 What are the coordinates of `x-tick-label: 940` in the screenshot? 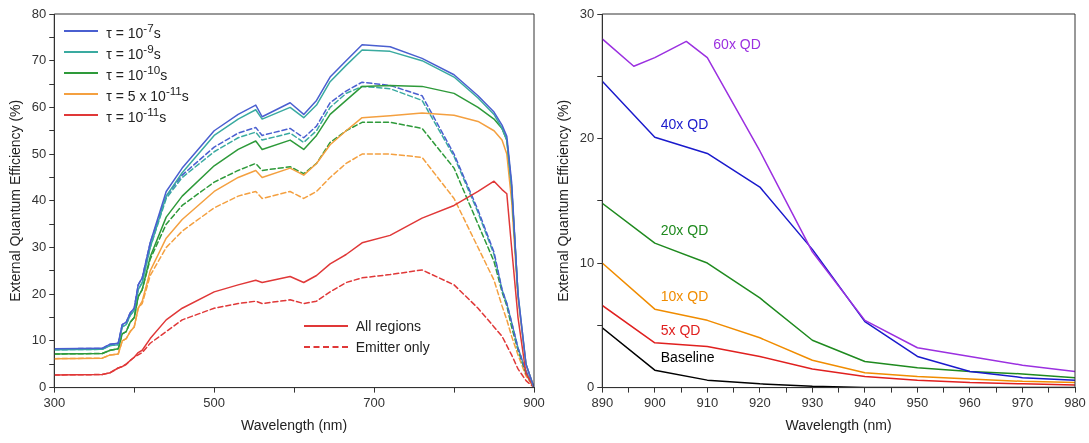 It's located at (865, 402).